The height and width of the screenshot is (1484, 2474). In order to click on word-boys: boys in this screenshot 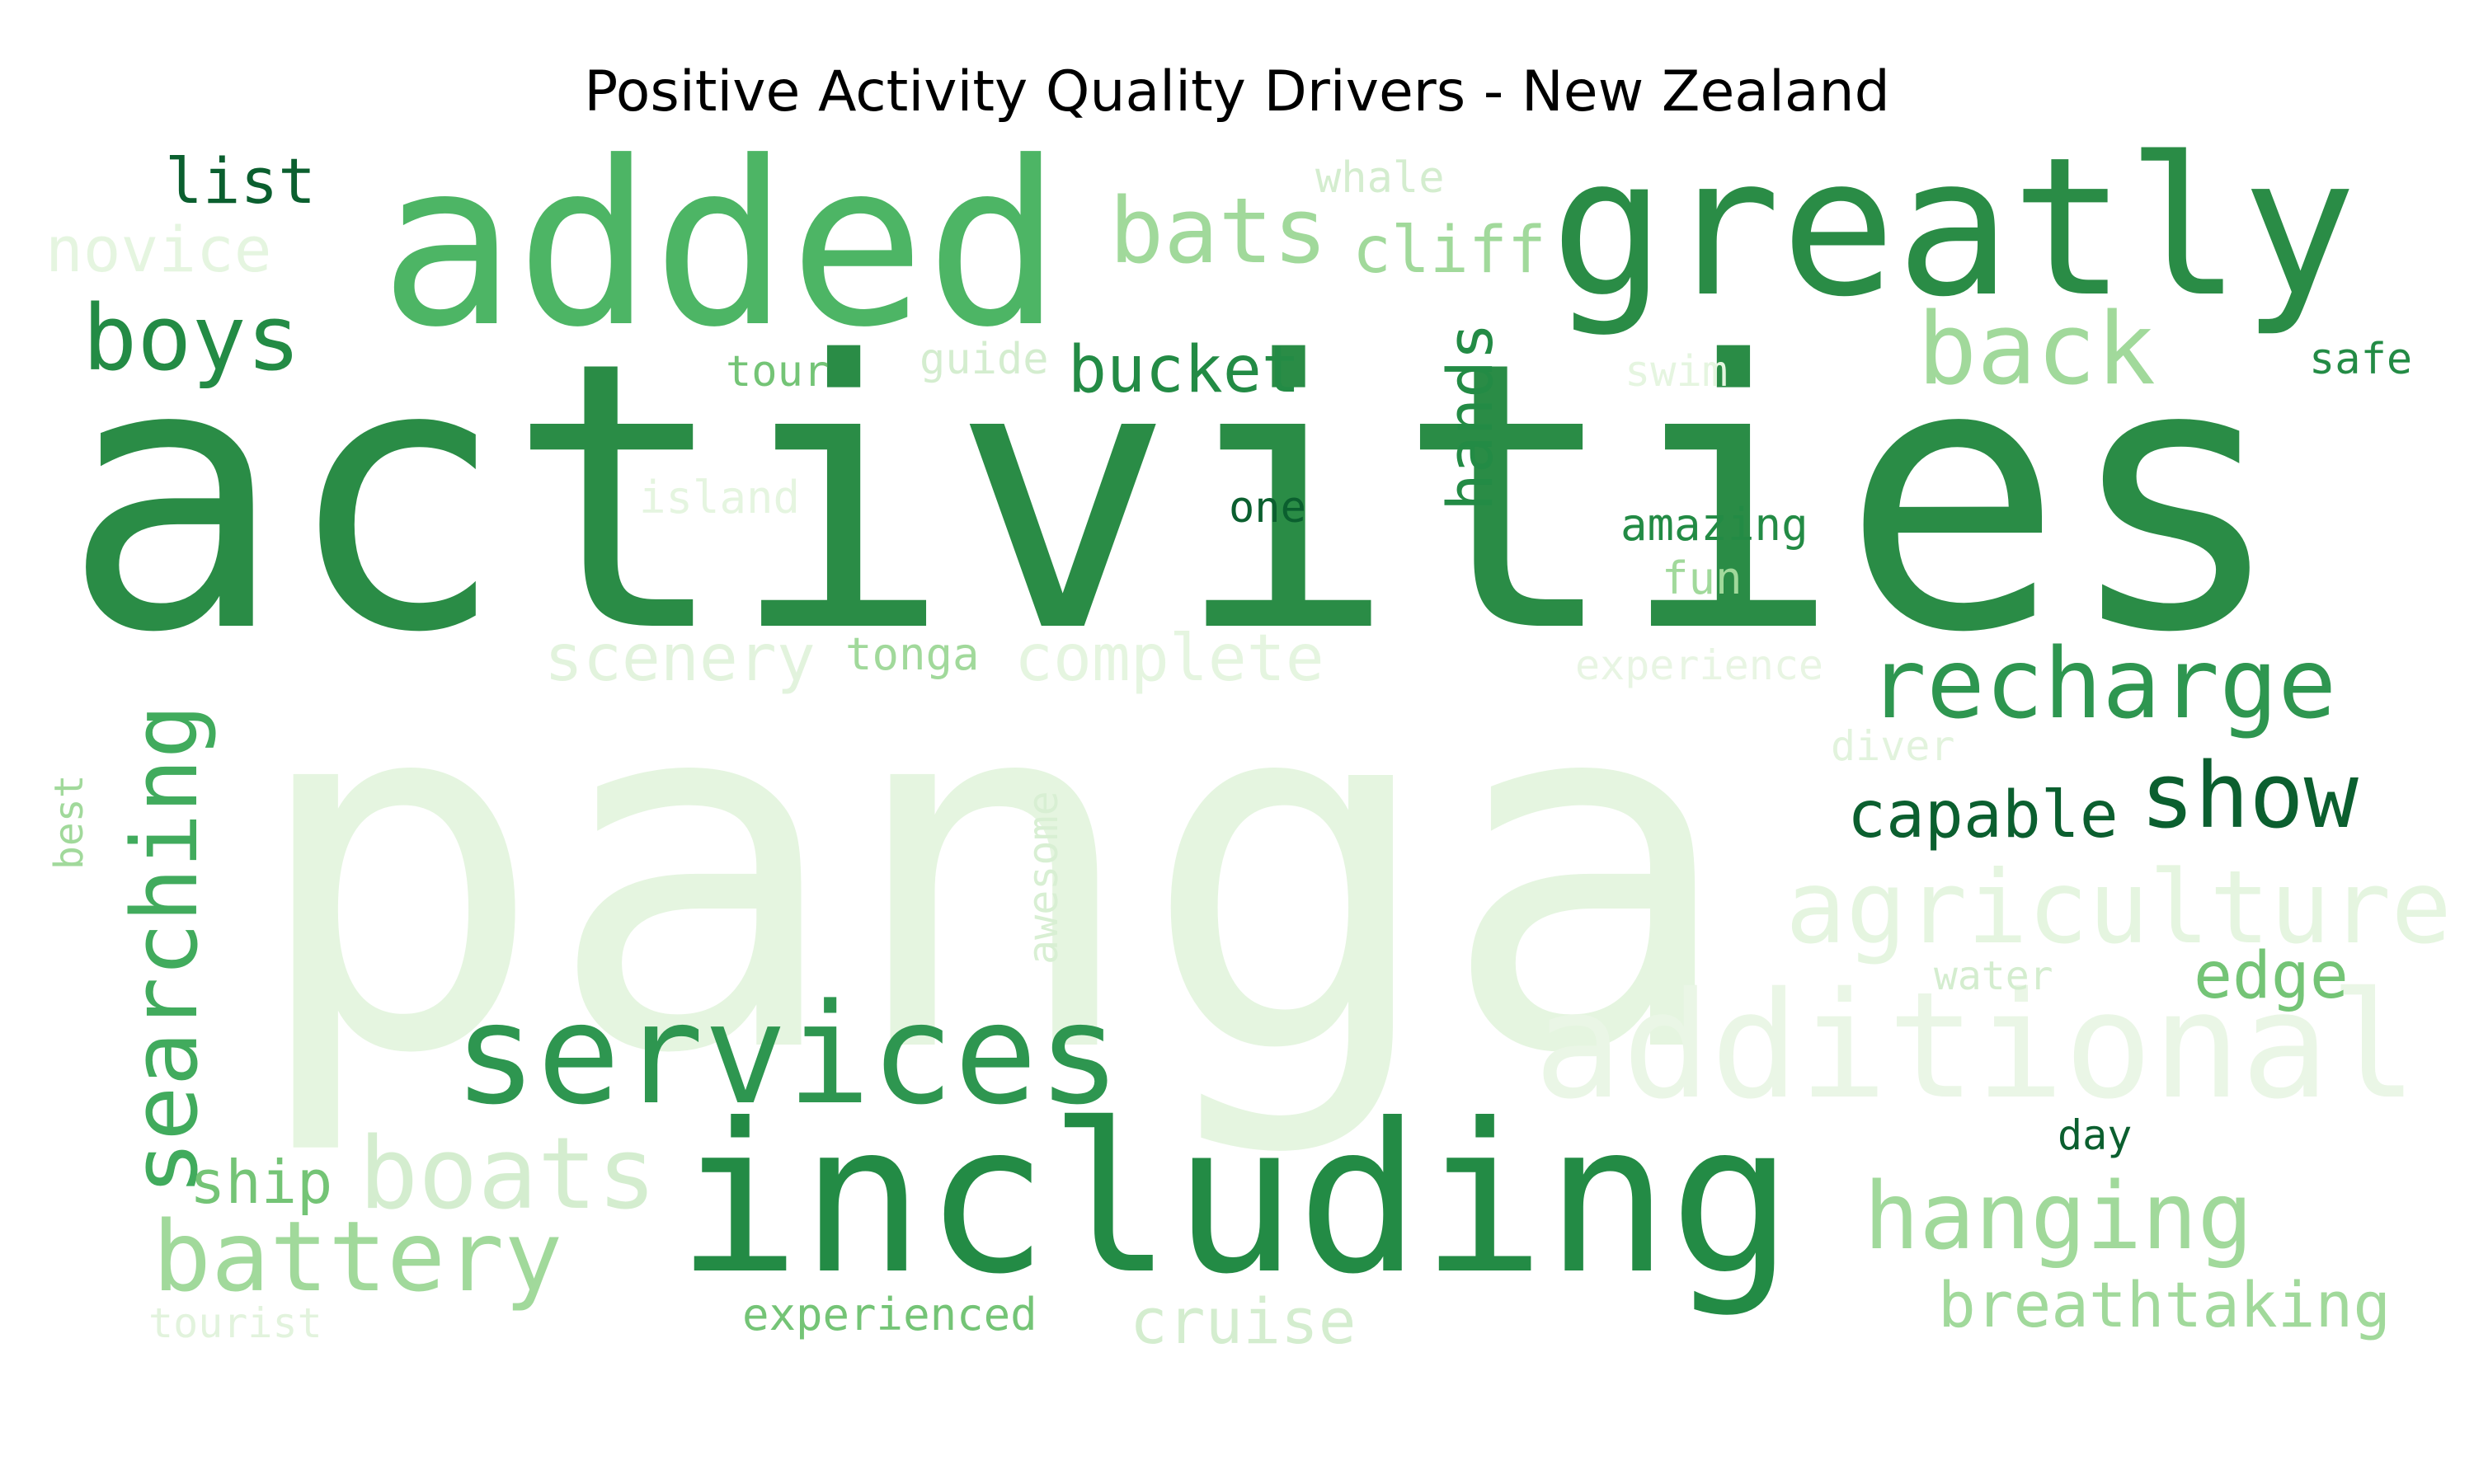, I will do `click(191, 338)`.